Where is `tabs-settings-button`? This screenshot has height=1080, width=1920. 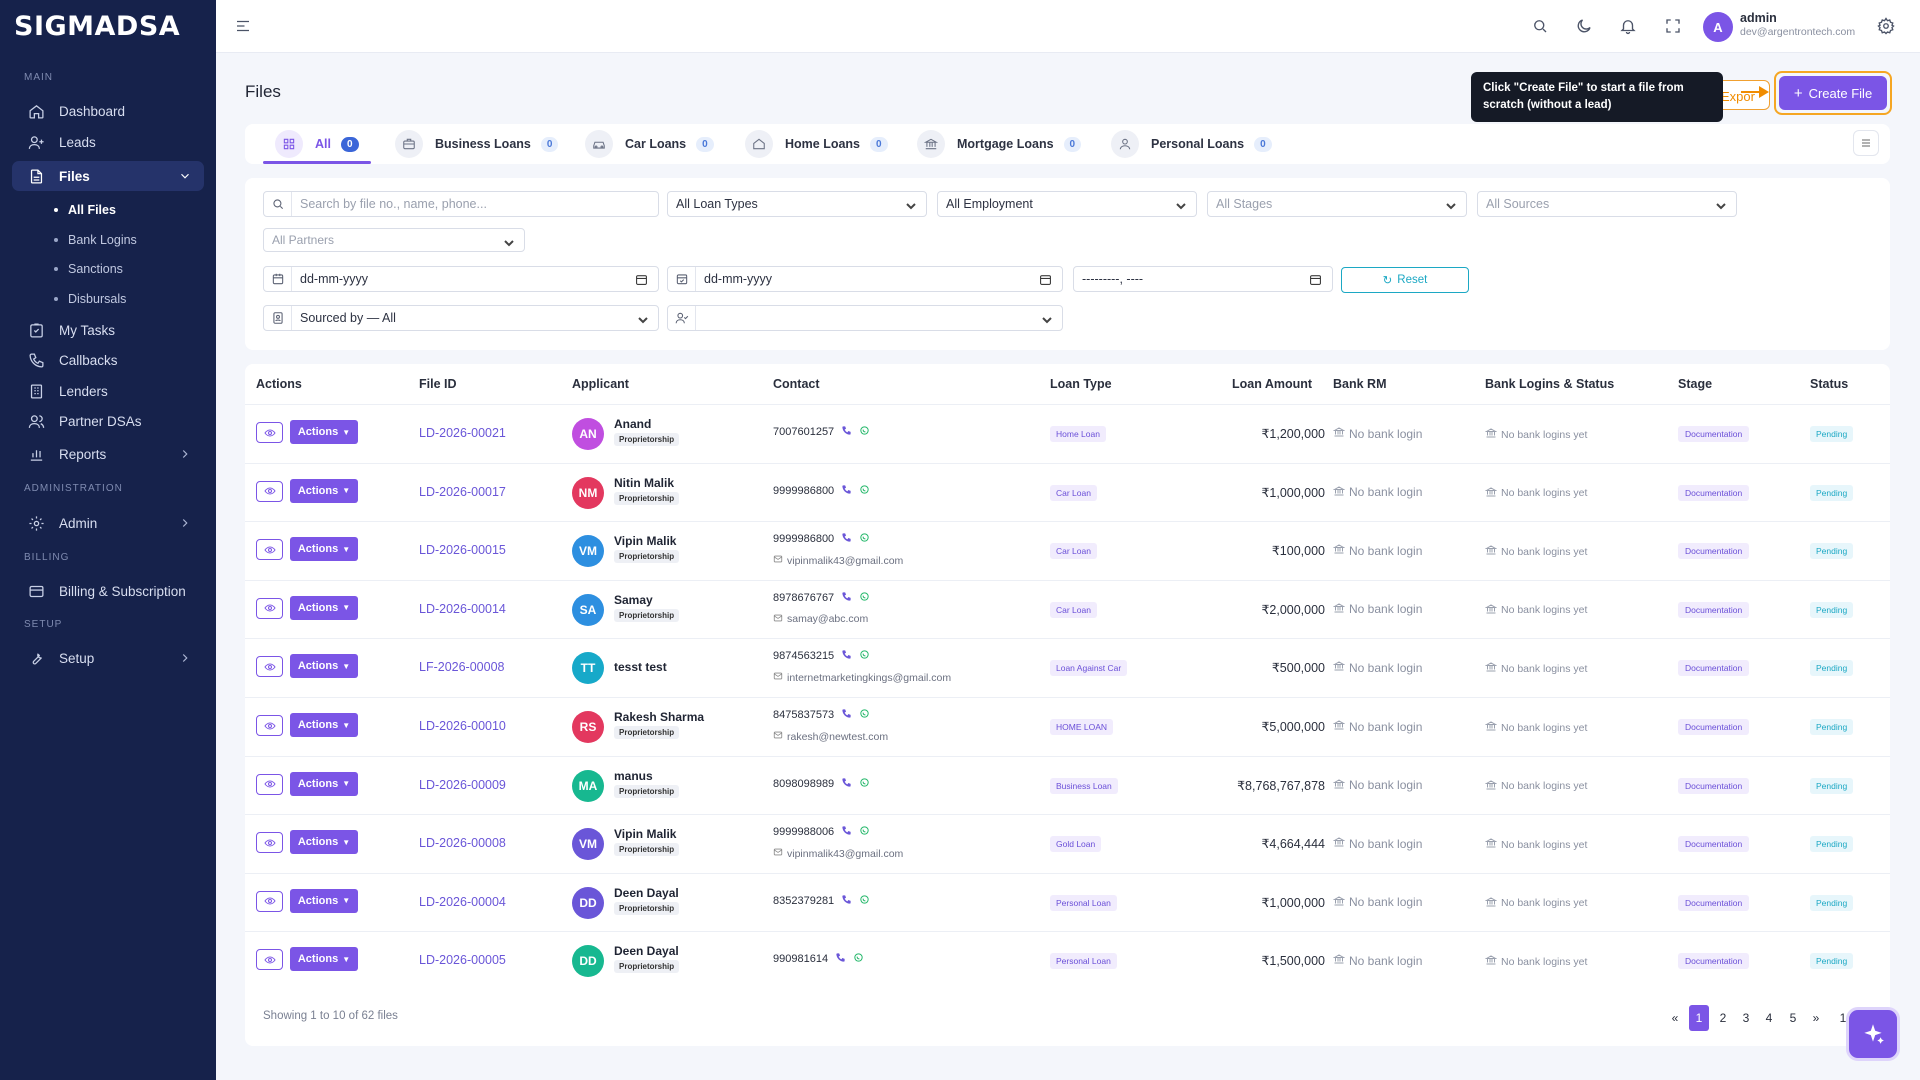 tabs-settings-button is located at coordinates (1866, 143).